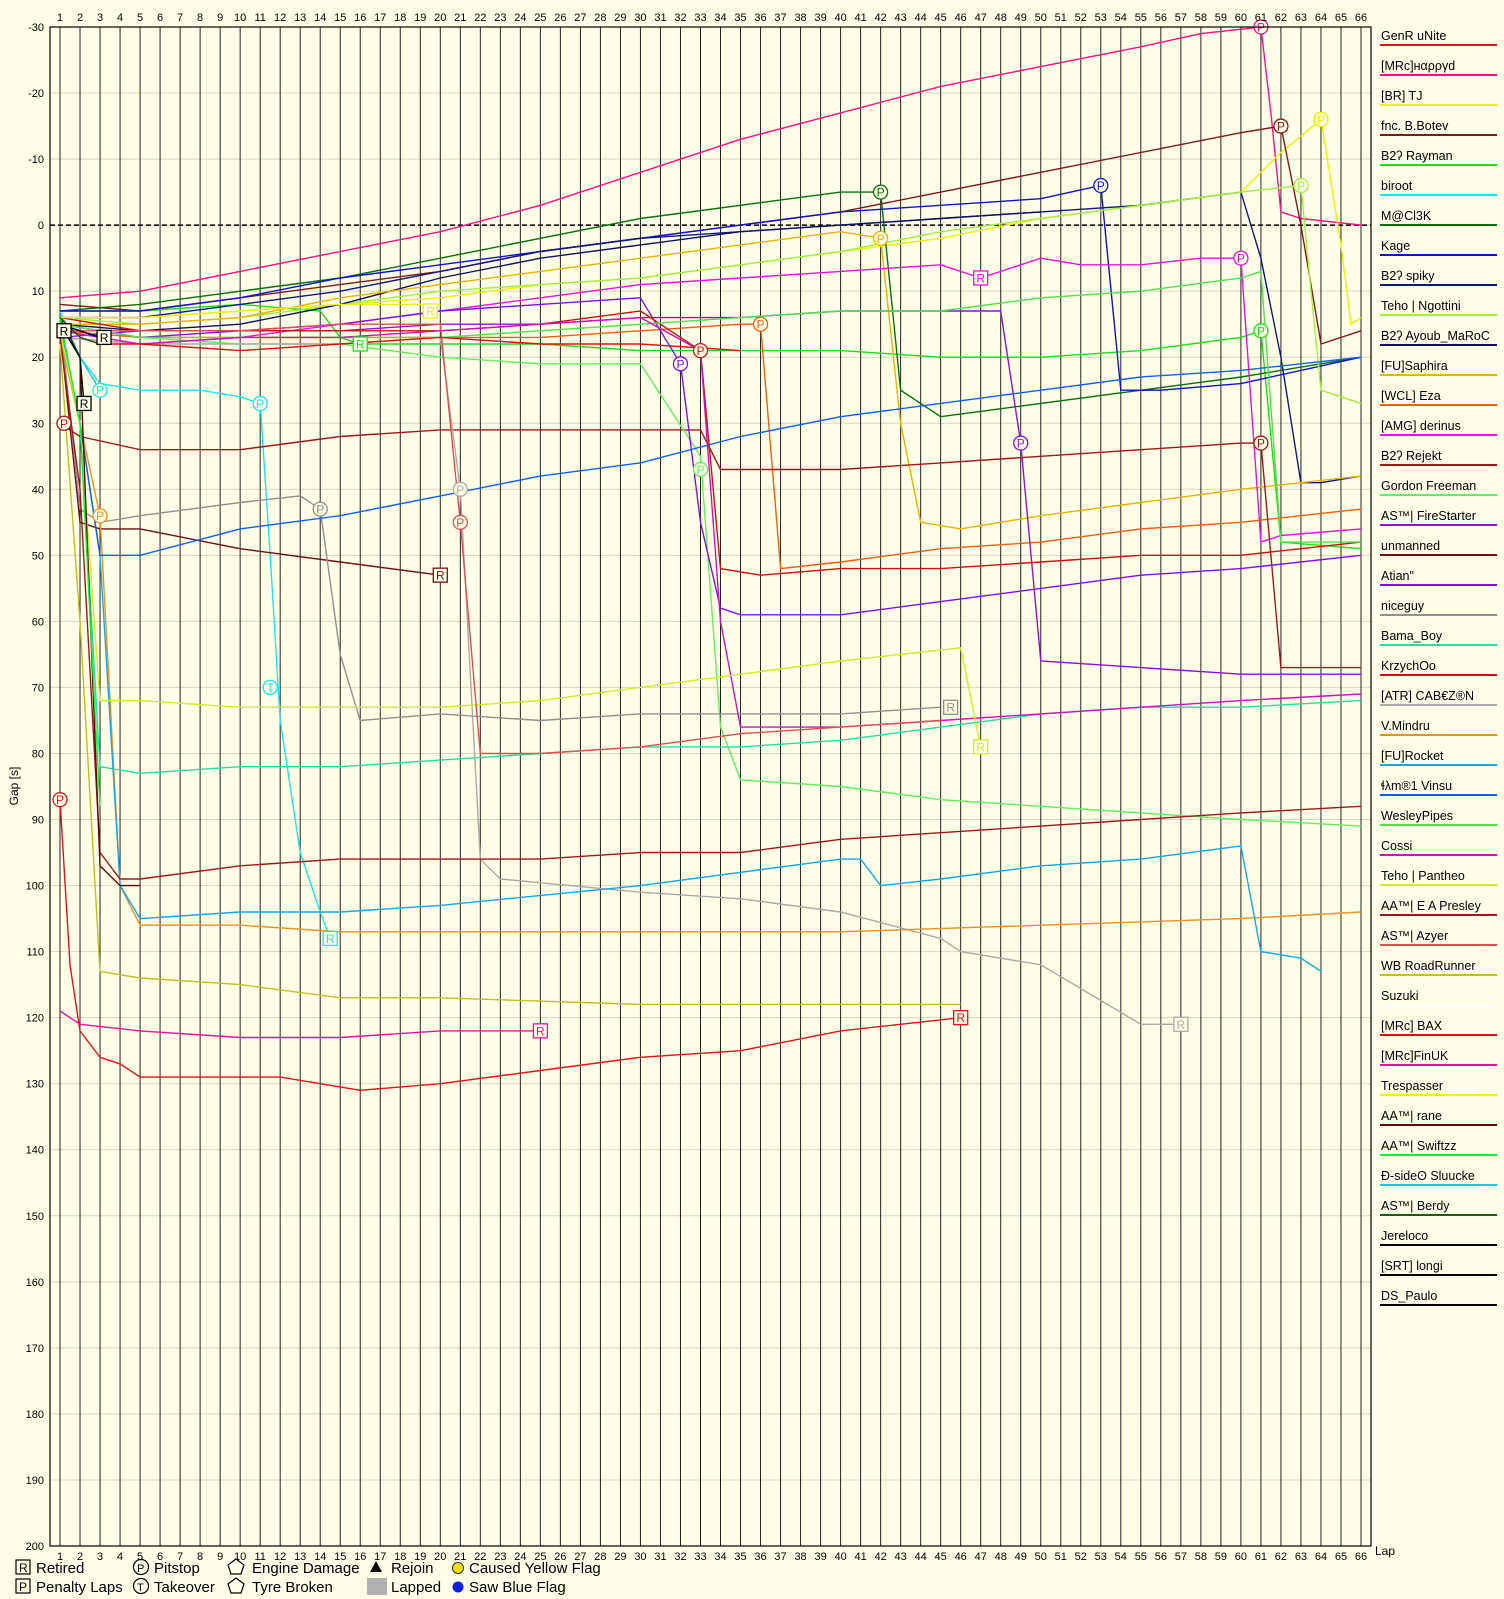 Image resolution: width=1504 pixels, height=1599 pixels. What do you see at coordinates (1021, 18) in the screenshot?
I see `x-tick-top: 49` at bounding box center [1021, 18].